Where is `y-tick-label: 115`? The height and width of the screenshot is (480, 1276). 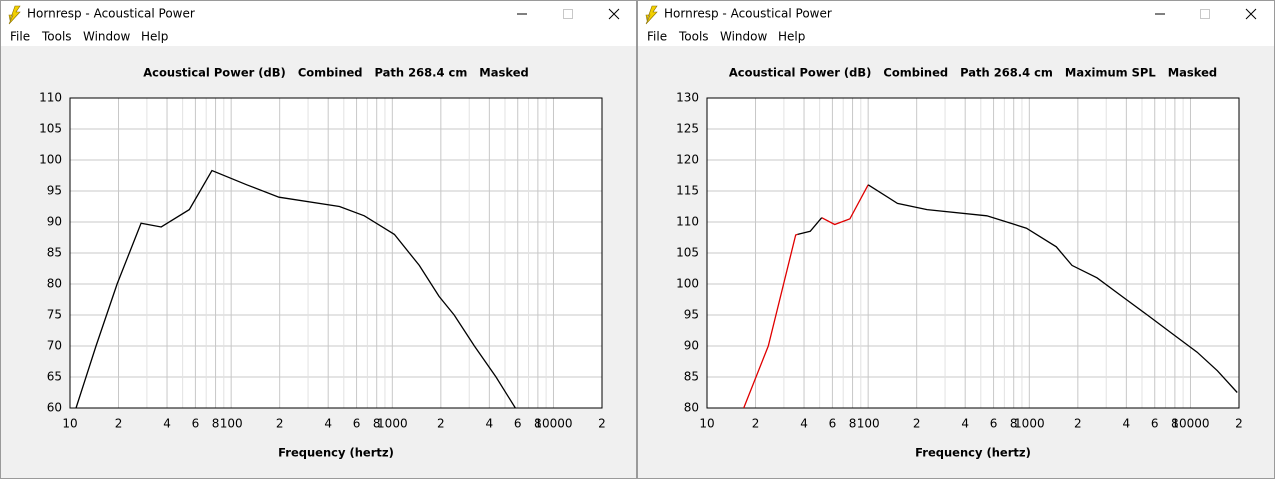 y-tick-label: 115 is located at coordinates (687, 191).